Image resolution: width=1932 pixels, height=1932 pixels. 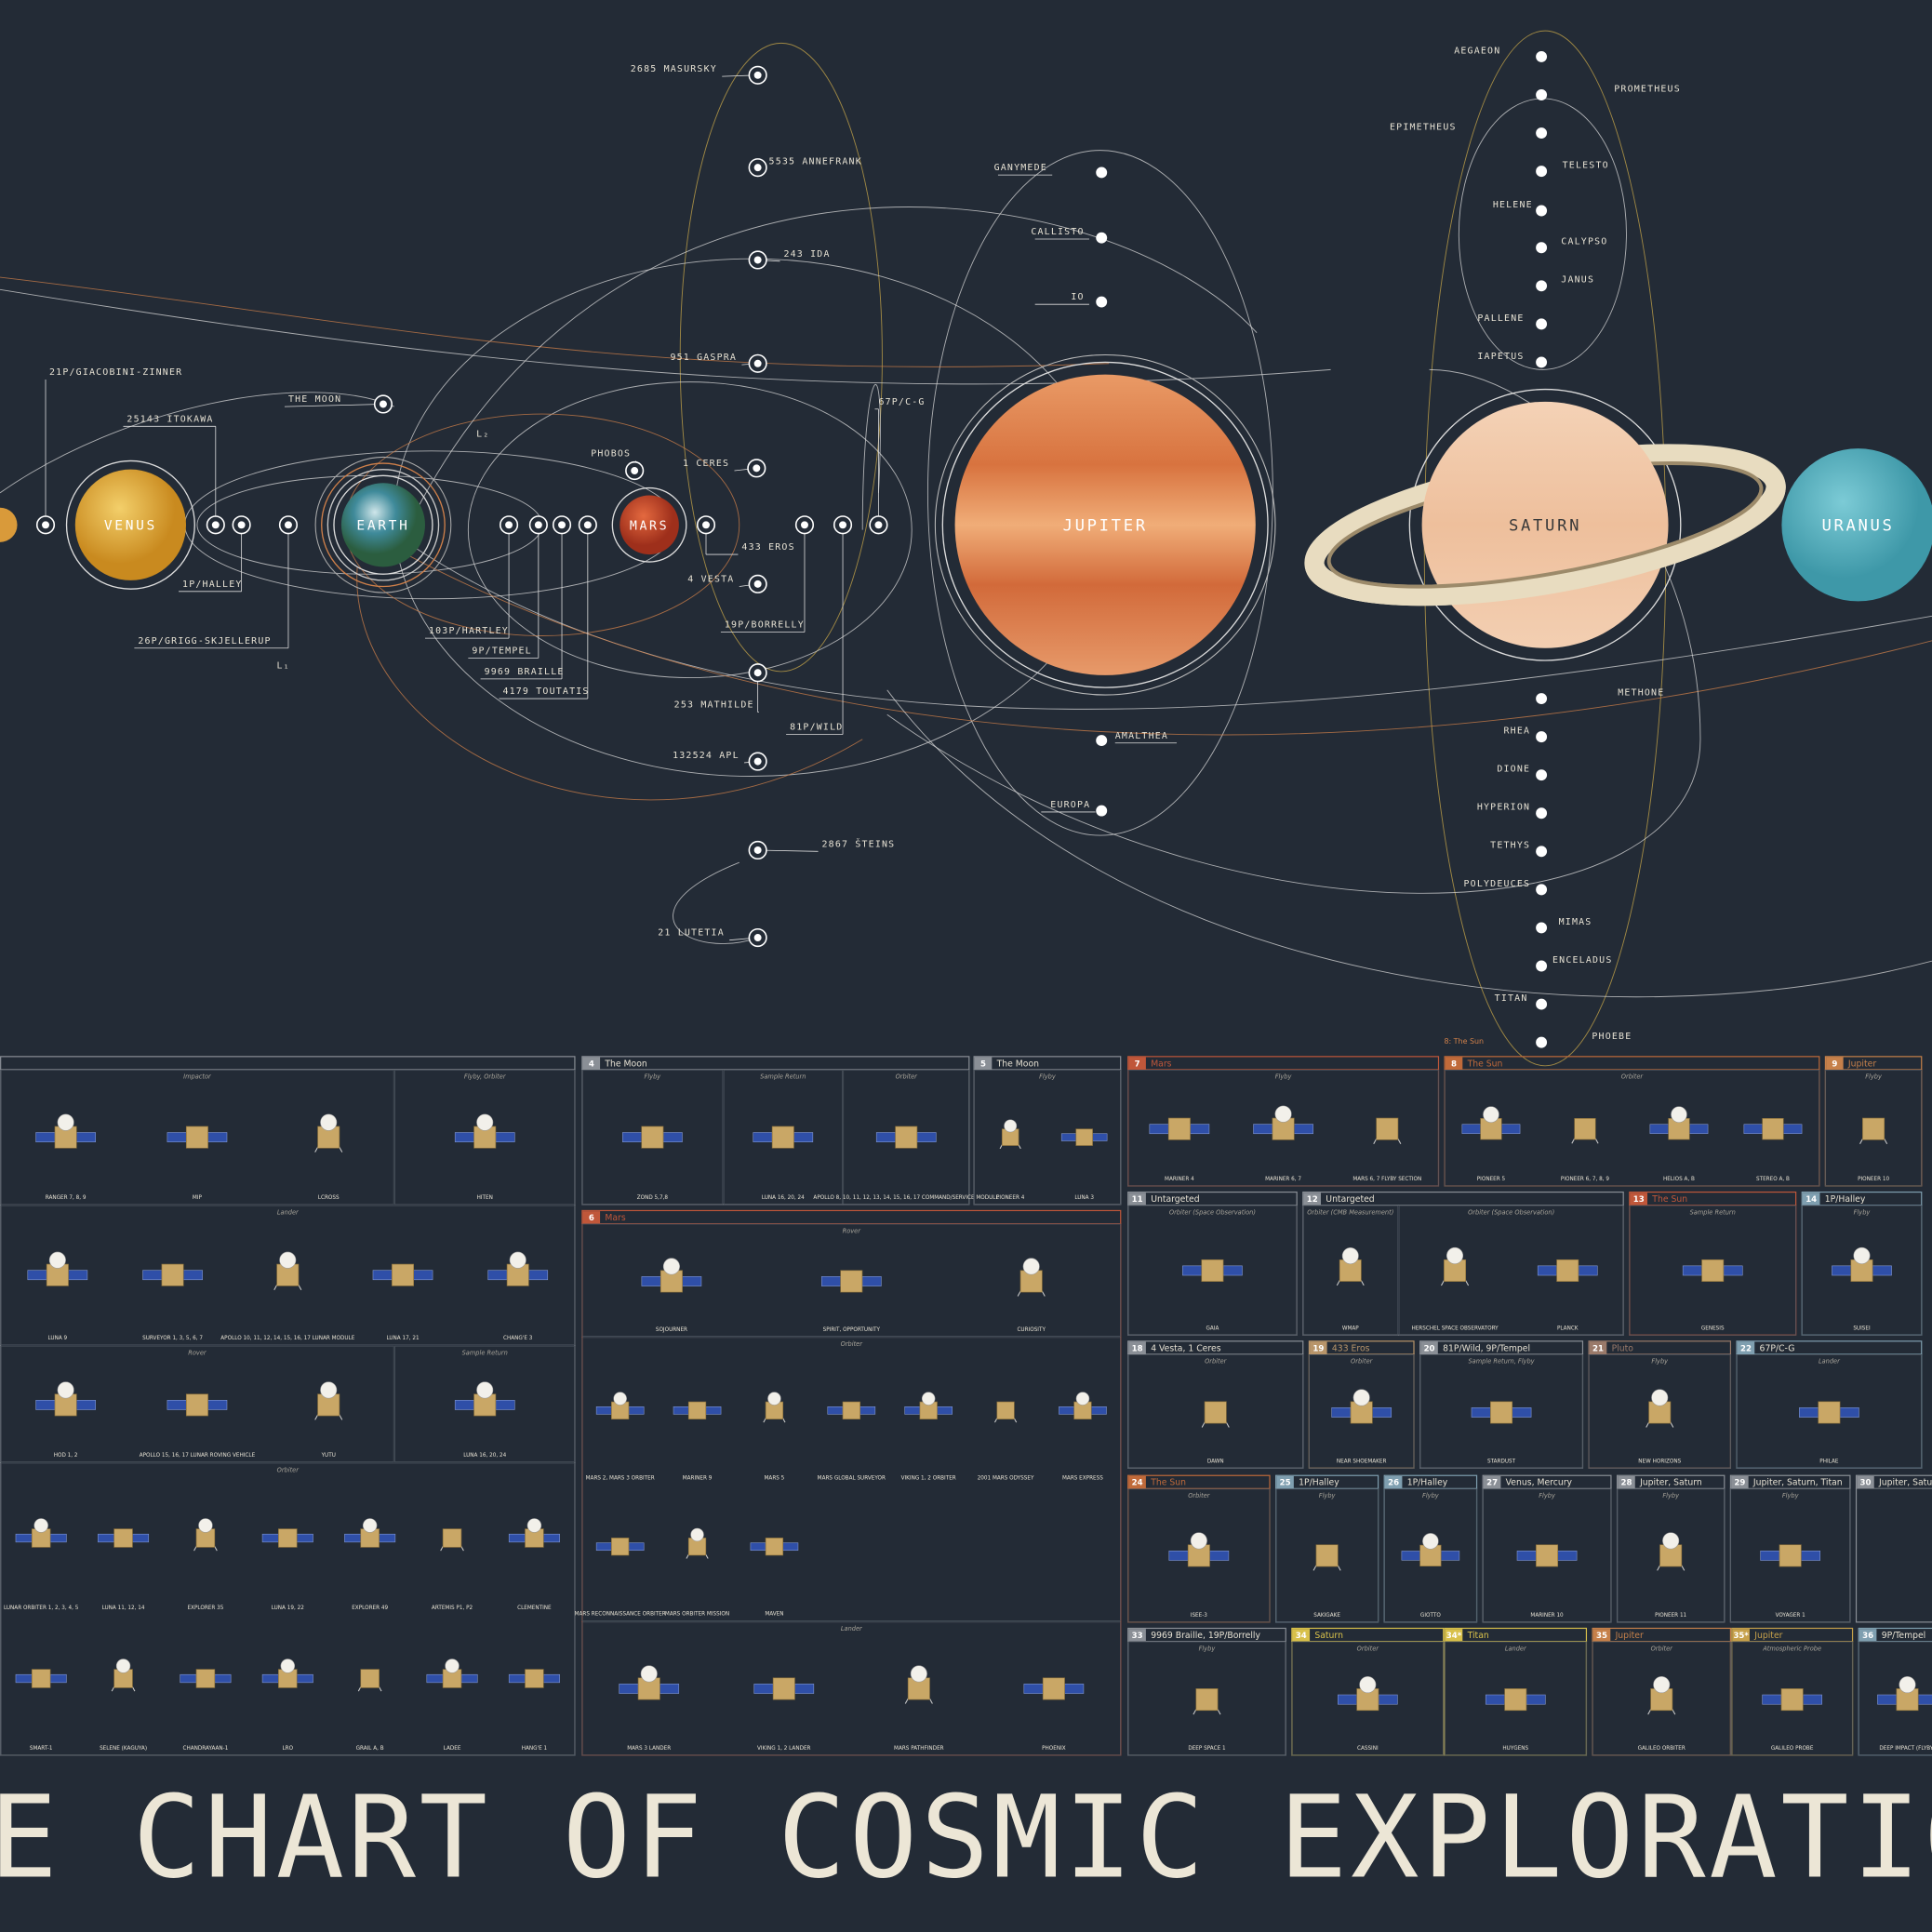 I want to click on poster-title: THE CHART OF COSMIC EXPLORATION, so click(x=966, y=1837).